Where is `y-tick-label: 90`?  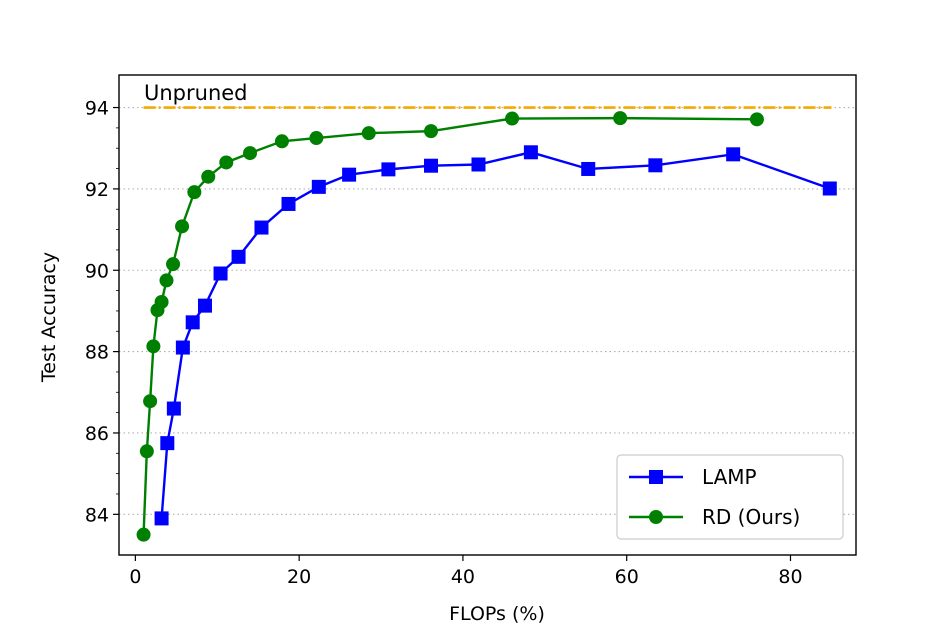 y-tick-label: 90 is located at coordinates (97, 271).